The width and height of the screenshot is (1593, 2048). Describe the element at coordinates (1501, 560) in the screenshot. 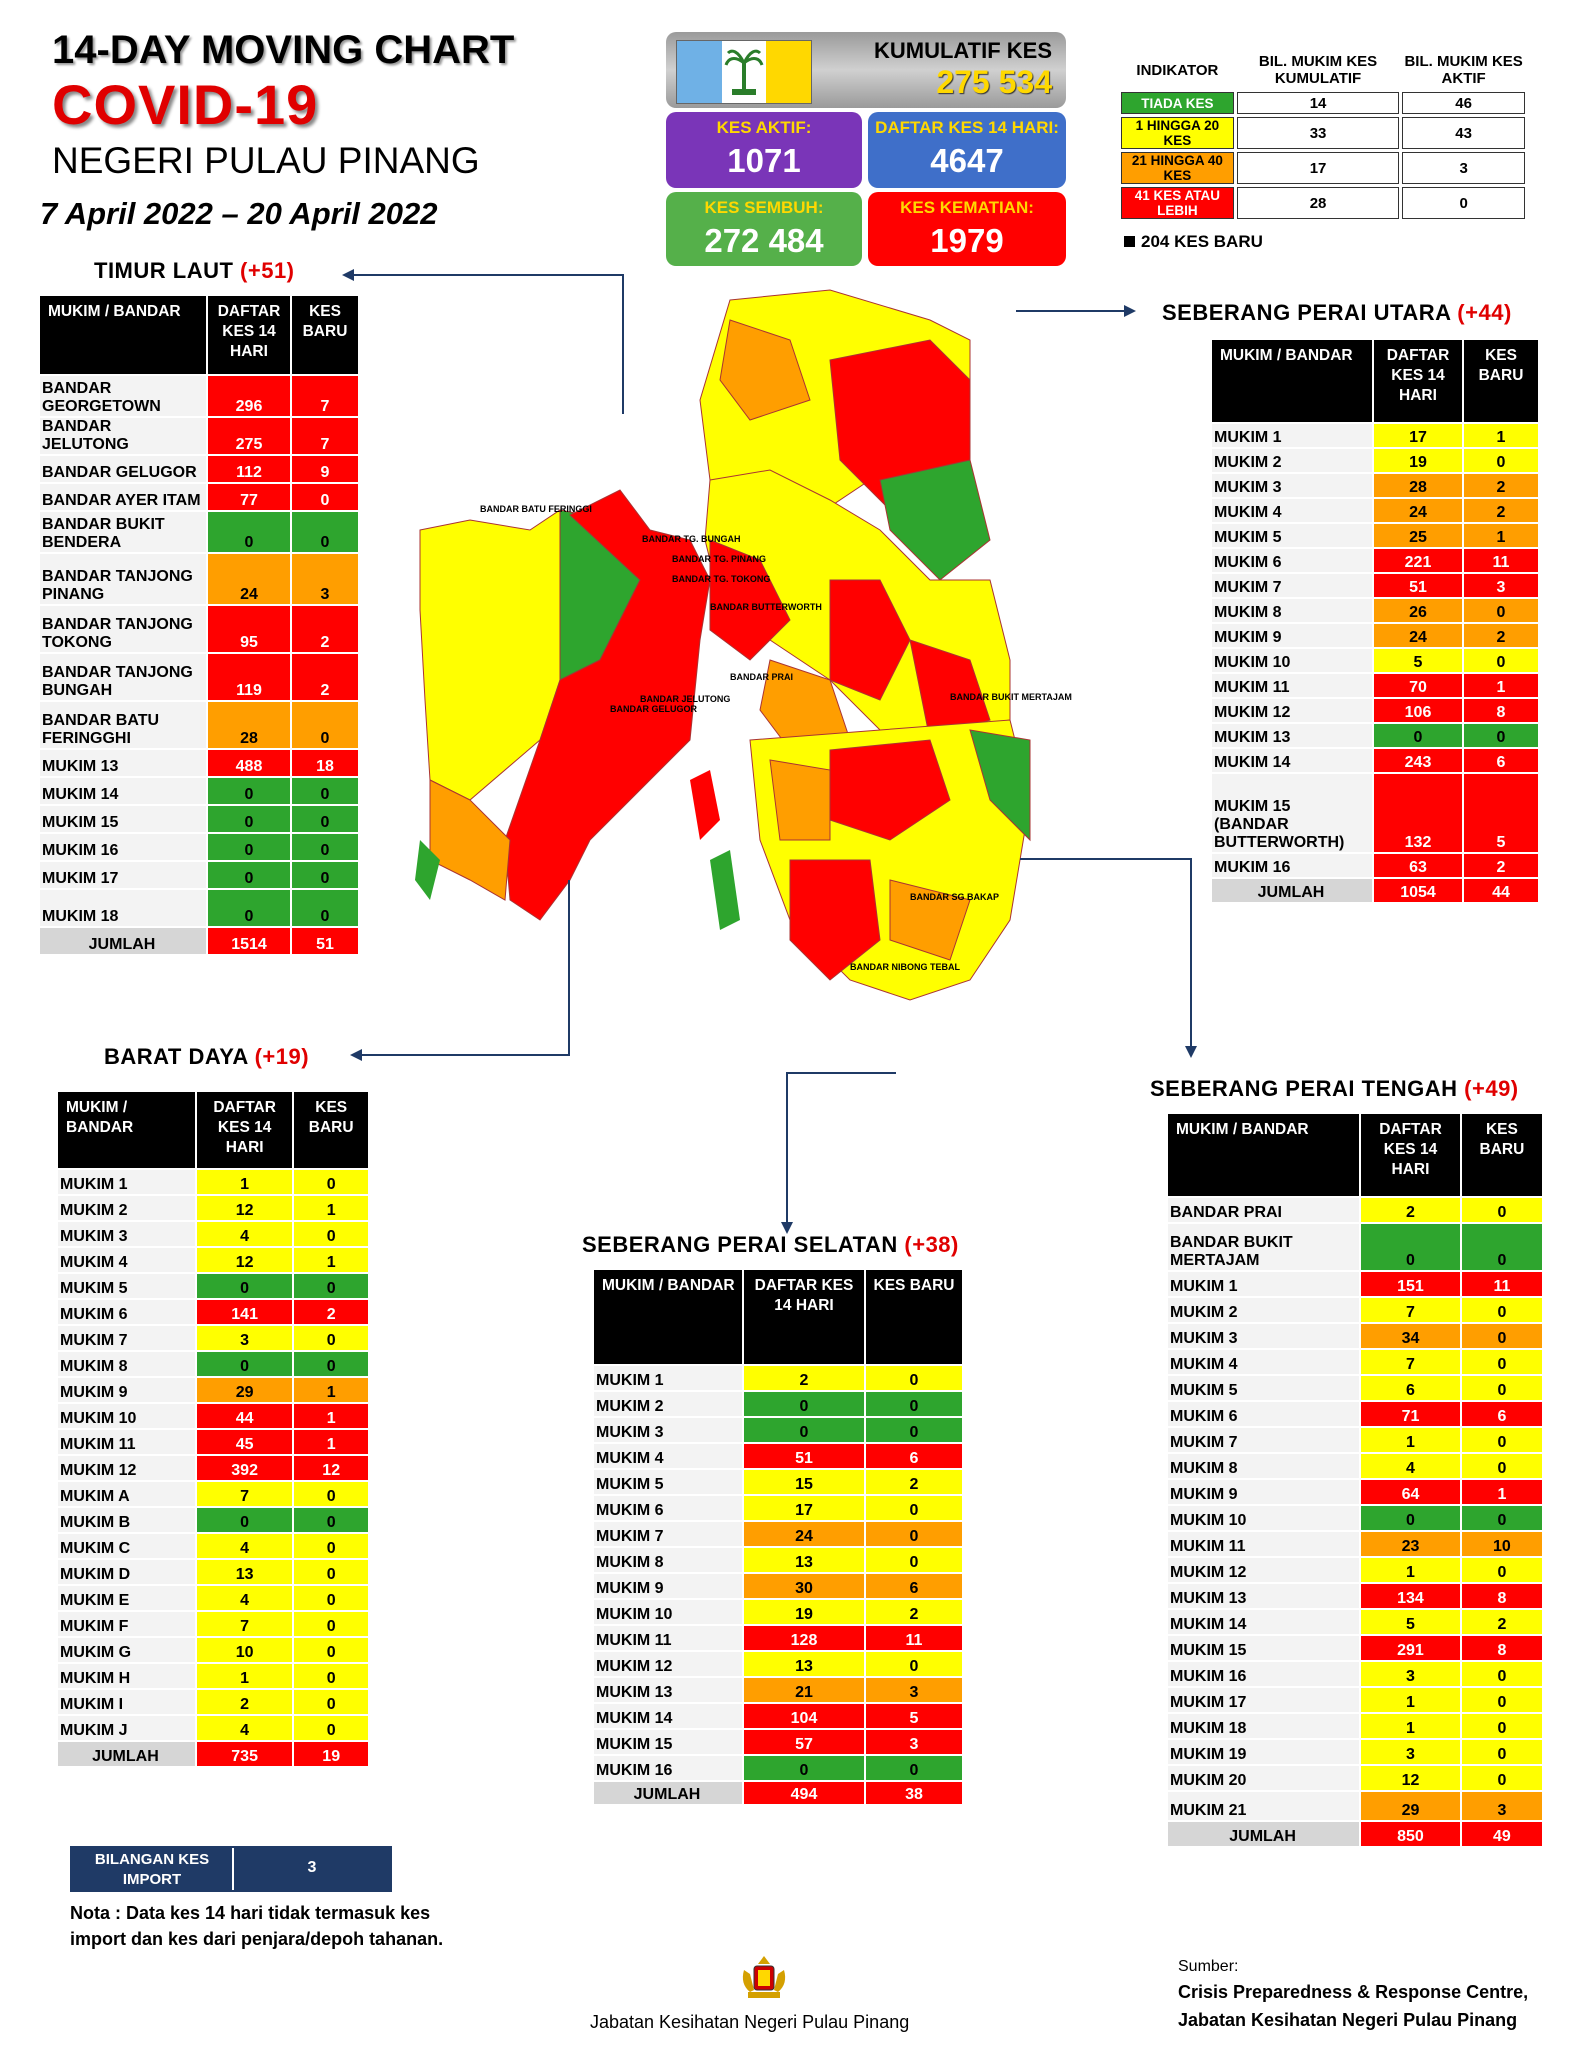

I see `kes-baru-value: 11` at that location.